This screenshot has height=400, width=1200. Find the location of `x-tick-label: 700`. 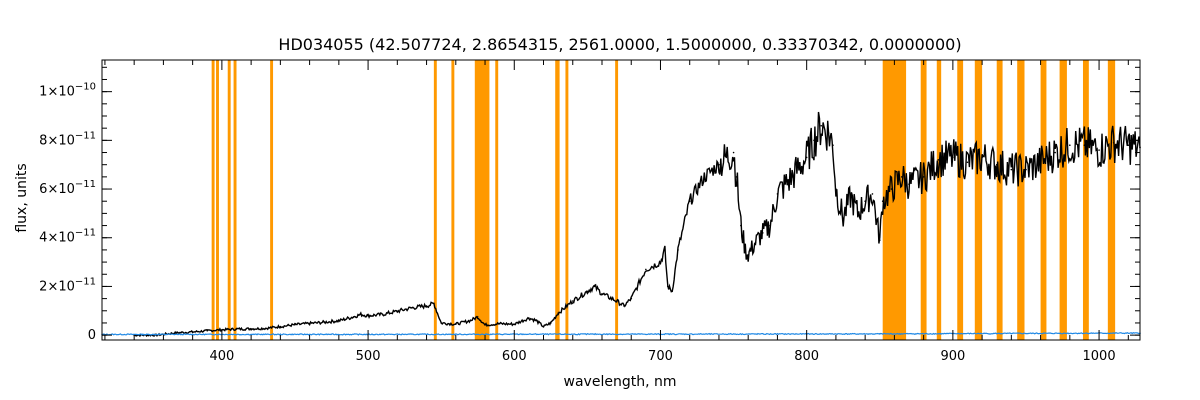

x-tick-label: 700 is located at coordinates (660, 356).